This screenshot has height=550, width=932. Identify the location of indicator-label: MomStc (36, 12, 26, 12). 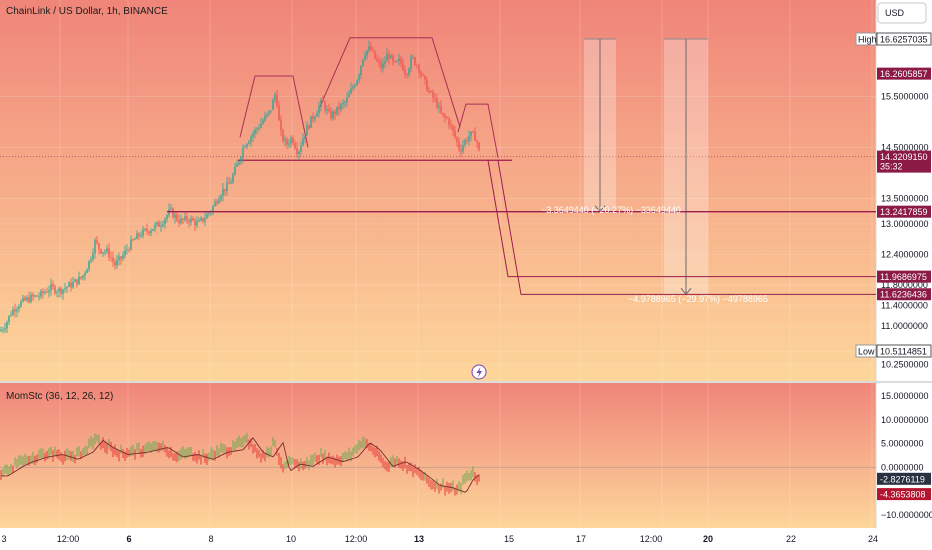
(59, 396).